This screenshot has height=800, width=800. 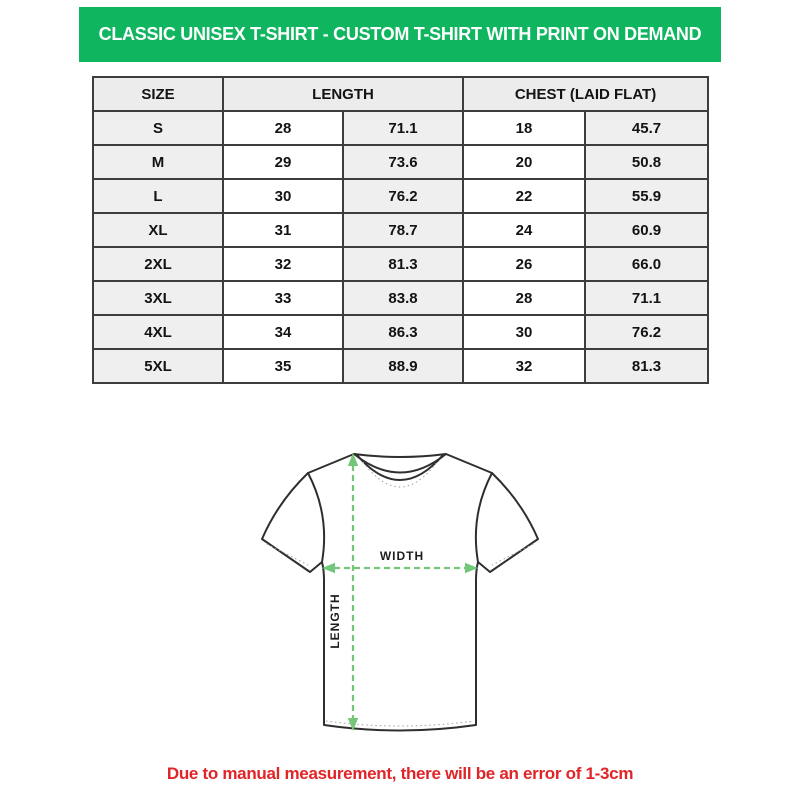 I want to click on size-cell: XL, so click(x=158, y=230).